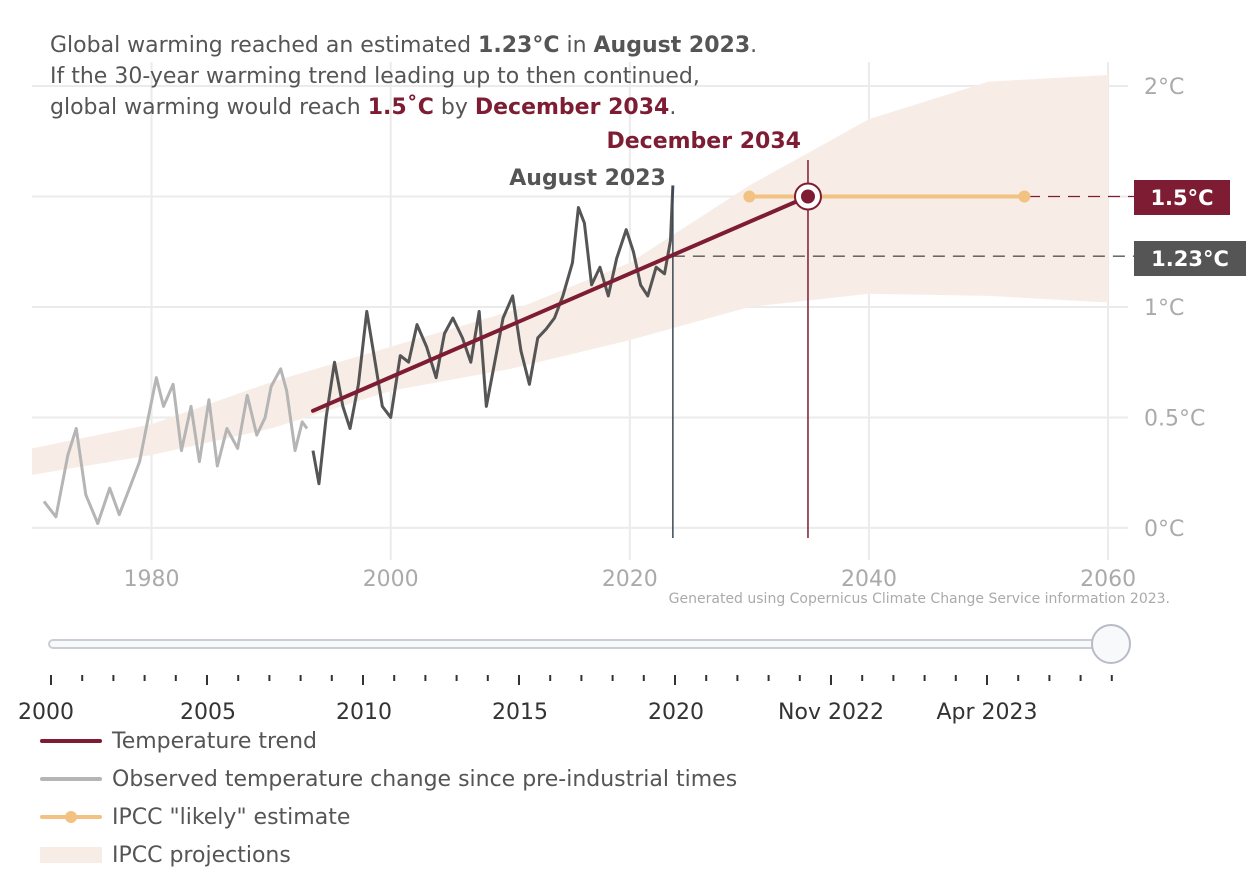  I want to click on time-slider-handle, so click(1111, 644).